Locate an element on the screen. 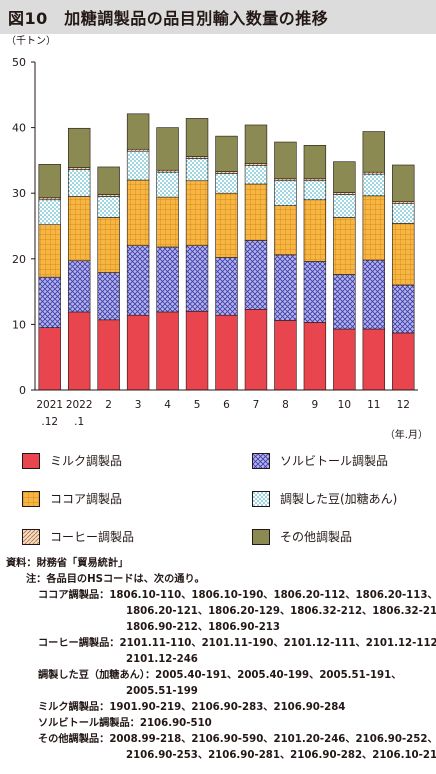  x-tick-label: 5 is located at coordinates (197, 405).